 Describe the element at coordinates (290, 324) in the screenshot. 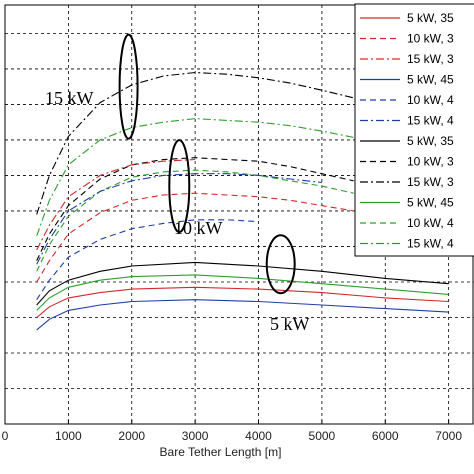

I see `annotation-label: 5 kW` at that location.